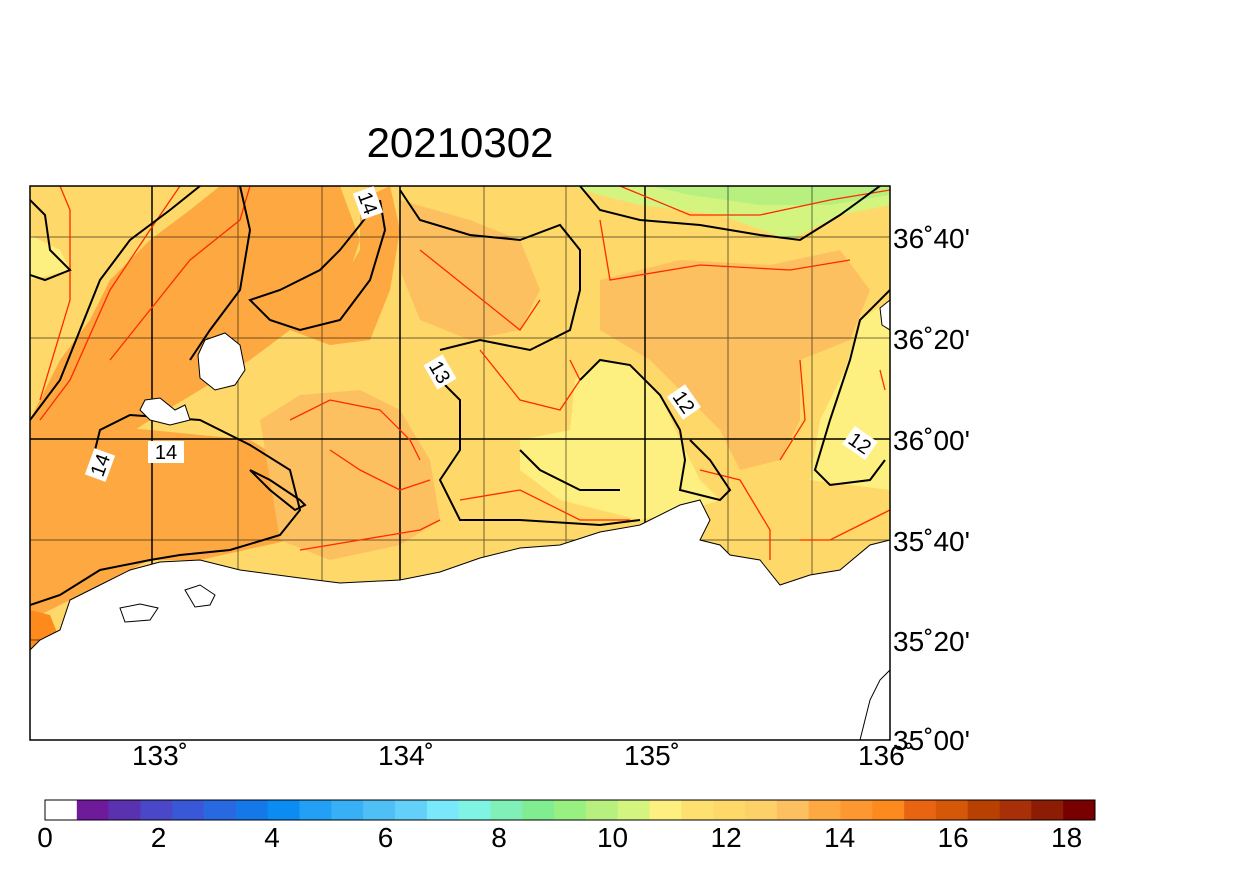  Describe the element at coordinates (1066, 837) in the screenshot. I see `colorbar-tick-label: 18` at that location.